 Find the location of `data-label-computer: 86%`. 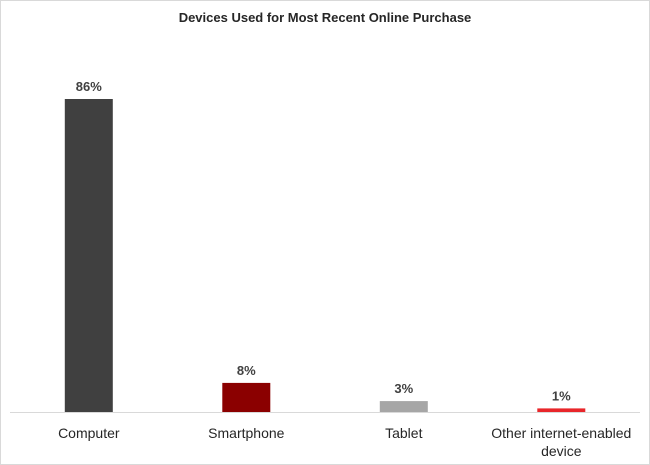

data-label-computer: 86% is located at coordinates (89, 86).